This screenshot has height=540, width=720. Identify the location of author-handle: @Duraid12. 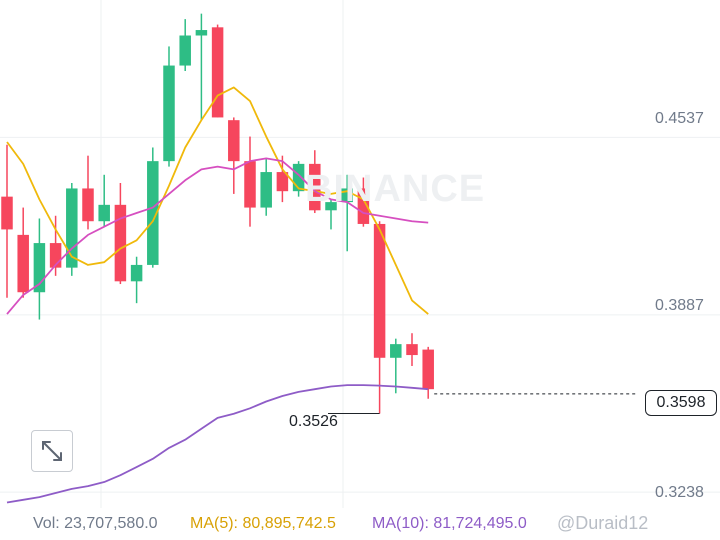
(603, 523).